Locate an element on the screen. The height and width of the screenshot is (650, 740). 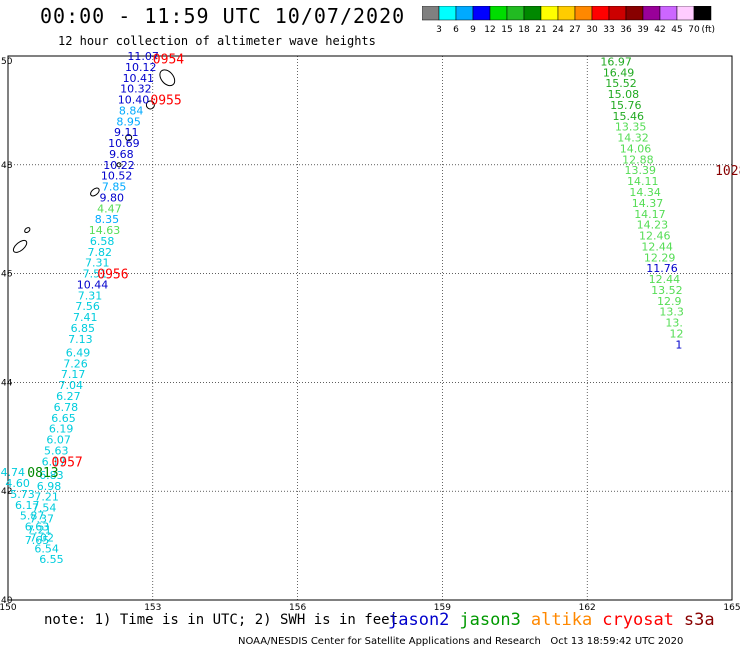
wave-height-label: 9.80 is located at coordinates (112, 197).